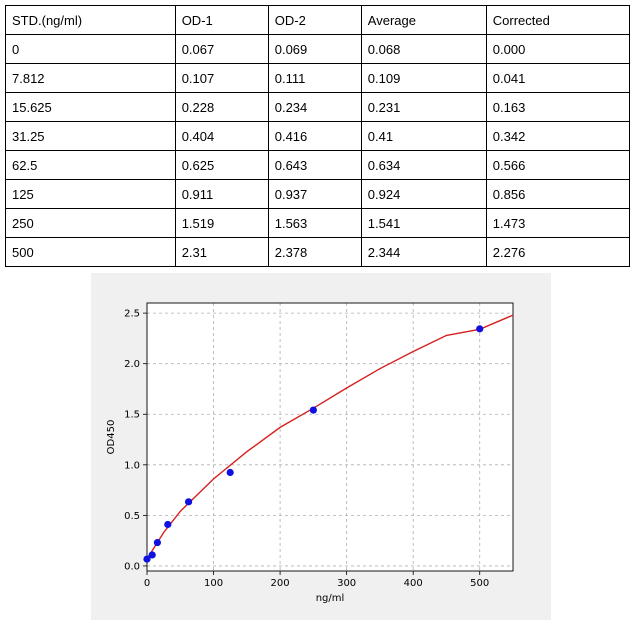 This screenshot has height=637, width=642. I want to click on table-cell: 2.276, so click(558, 252).